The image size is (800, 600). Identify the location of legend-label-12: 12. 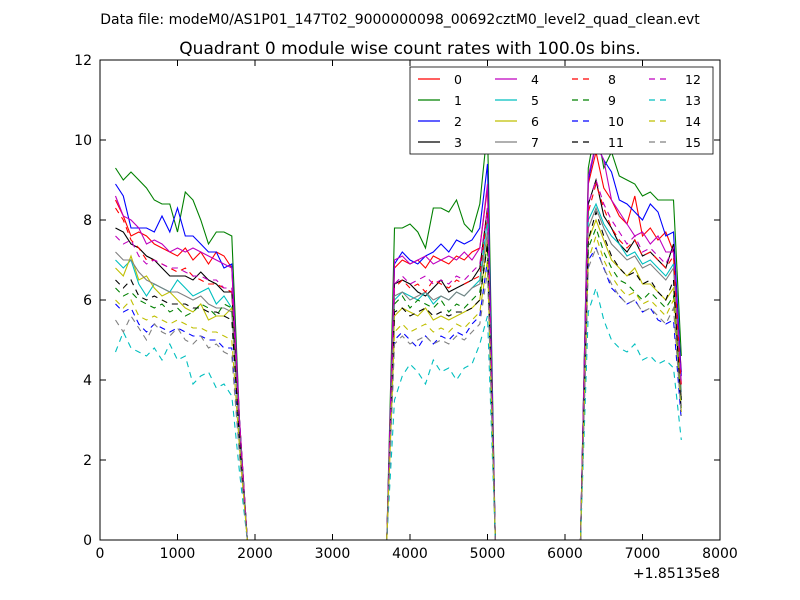
(693, 79).